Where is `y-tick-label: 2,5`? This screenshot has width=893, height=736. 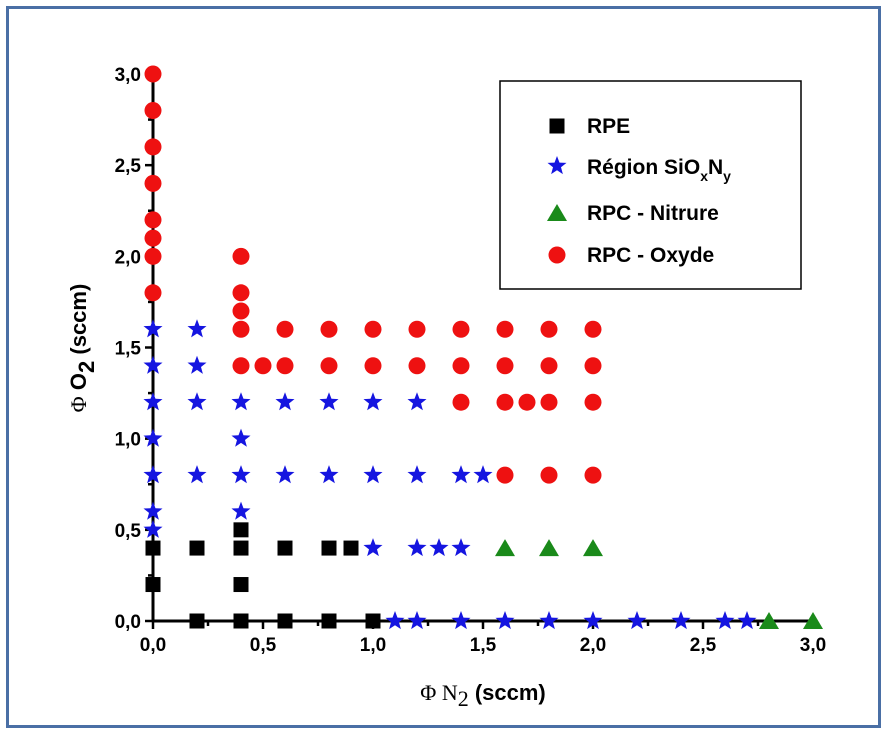 y-tick-label: 2,5 is located at coordinates (128, 166).